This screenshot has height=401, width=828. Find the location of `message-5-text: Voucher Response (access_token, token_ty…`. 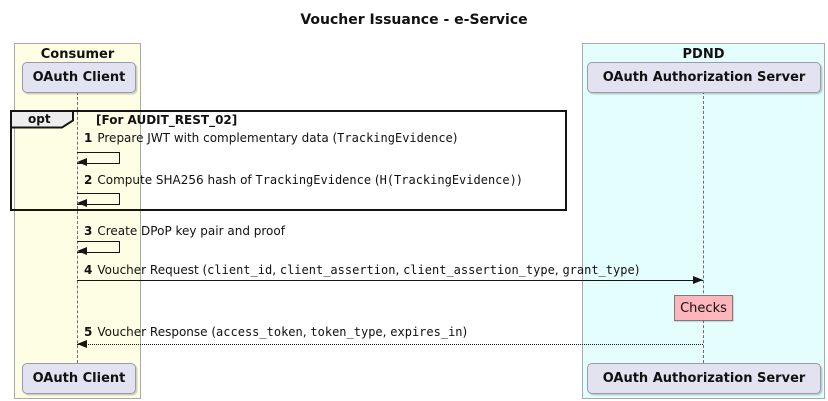

message-5-text: Voucher Response (access_token, token_ty… is located at coordinates (282, 332).